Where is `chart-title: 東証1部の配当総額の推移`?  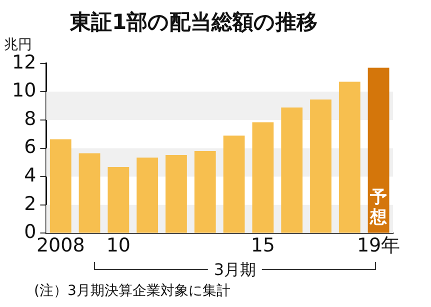
chart-title: 東証1部の配当総額の推移 is located at coordinates (194, 22).